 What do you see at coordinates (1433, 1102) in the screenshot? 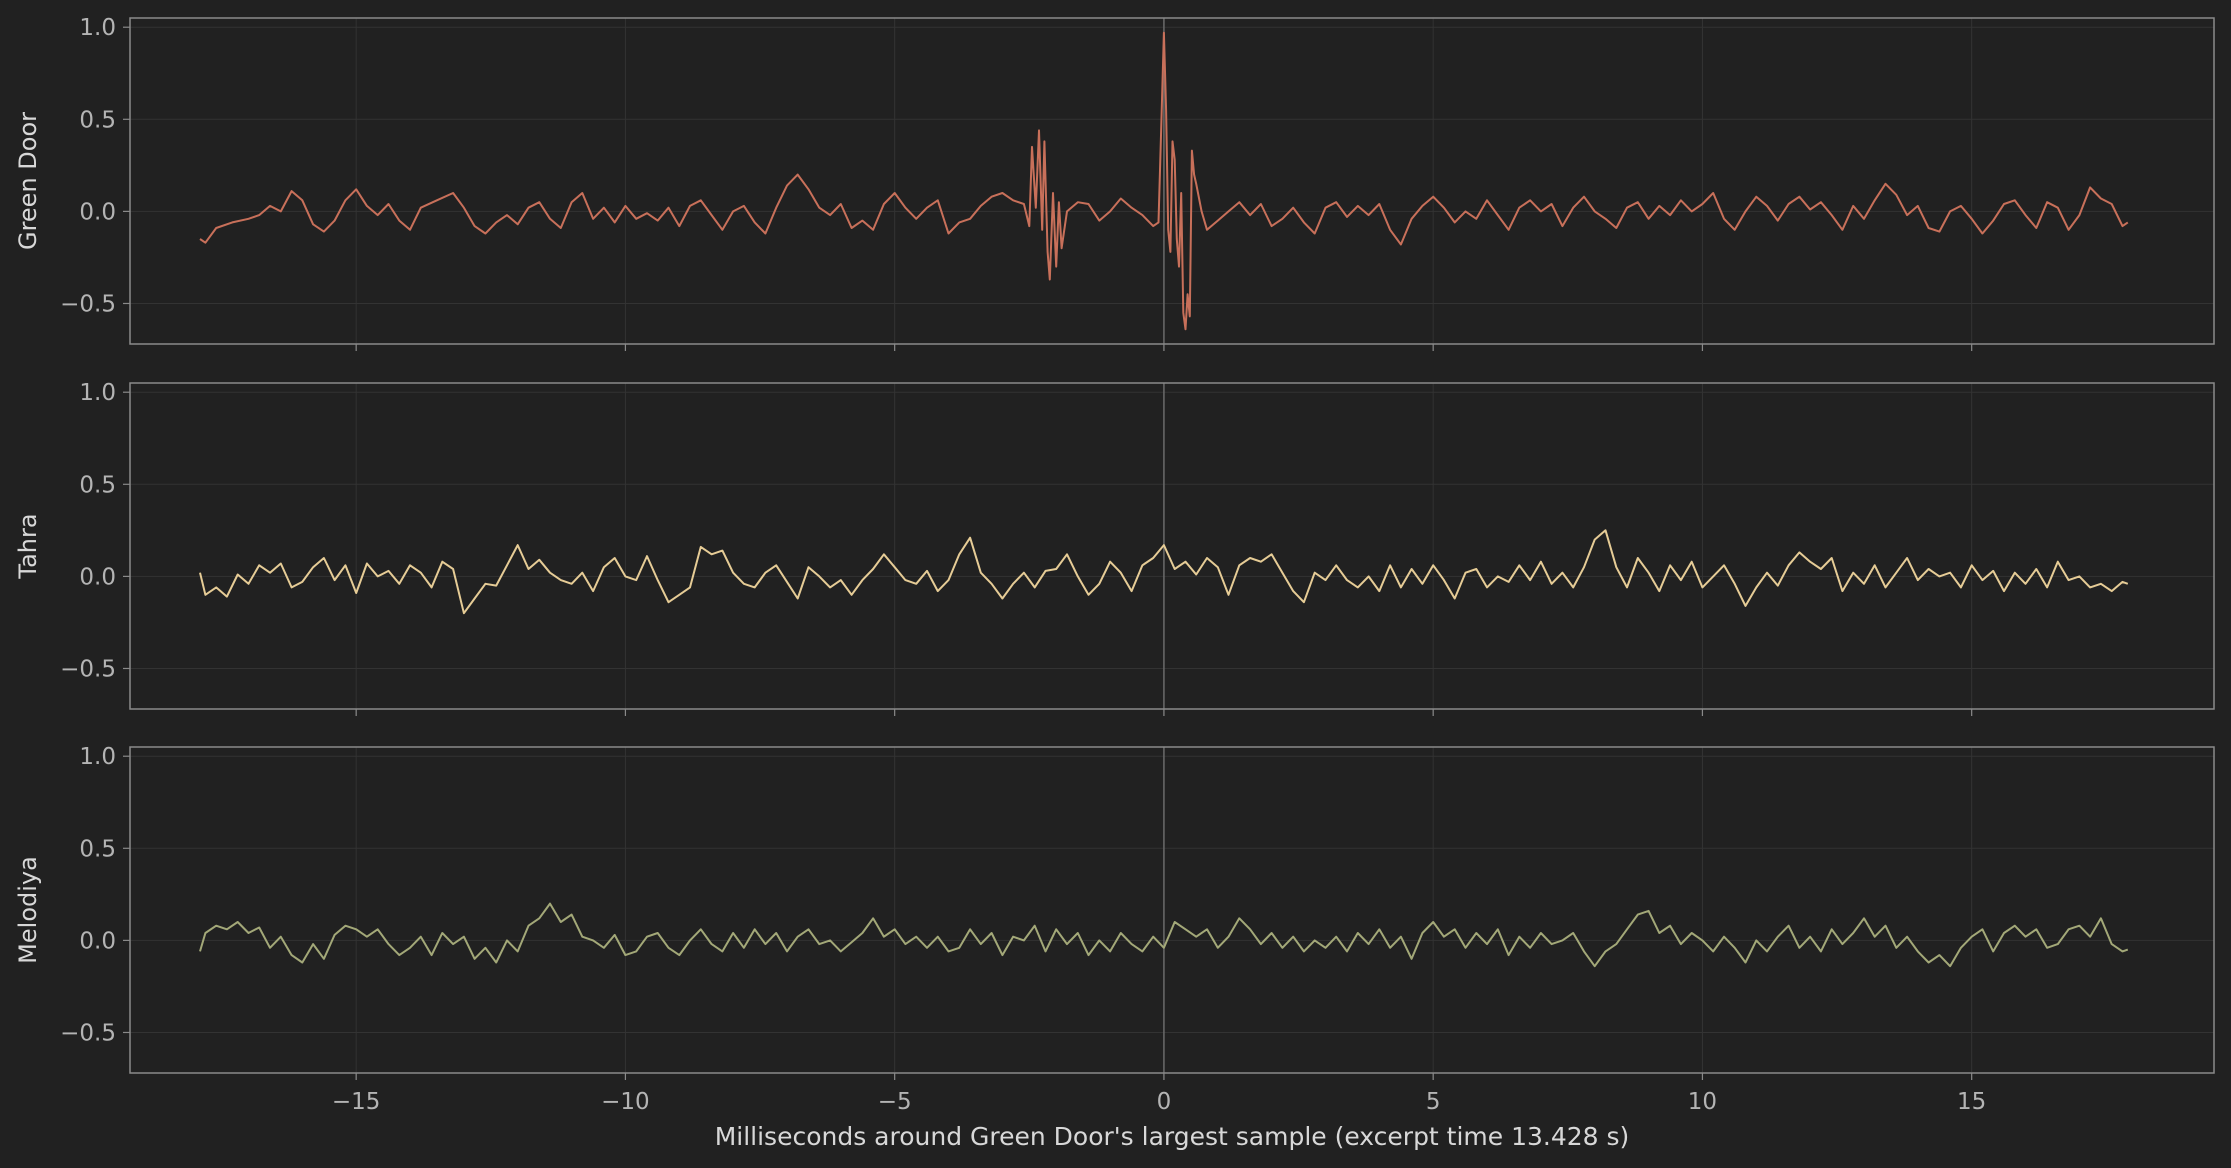
I see `x-tick-label: 5` at bounding box center [1433, 1102].